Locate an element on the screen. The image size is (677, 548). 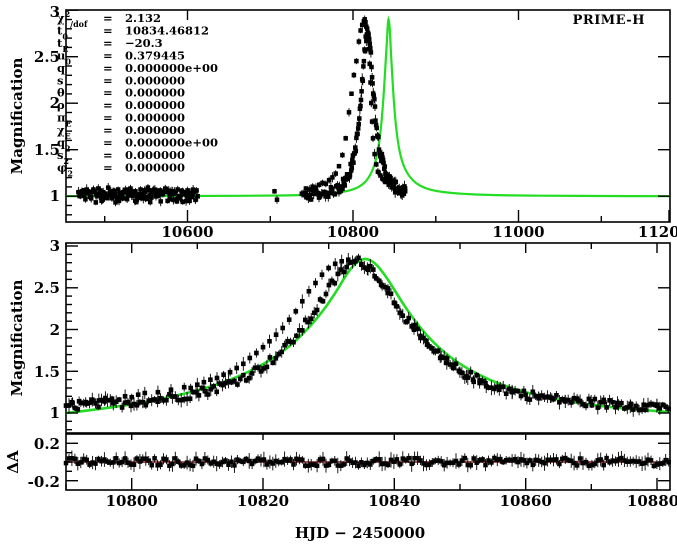
param-equals-2: = is located at coordinates (108, 43).